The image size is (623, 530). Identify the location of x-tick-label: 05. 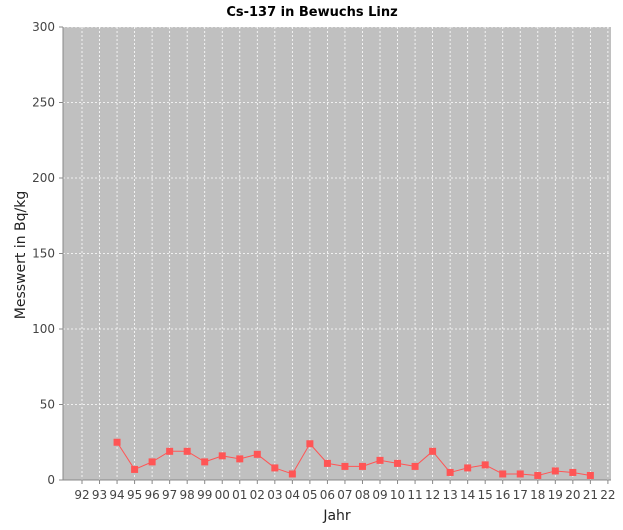
(309, 495).